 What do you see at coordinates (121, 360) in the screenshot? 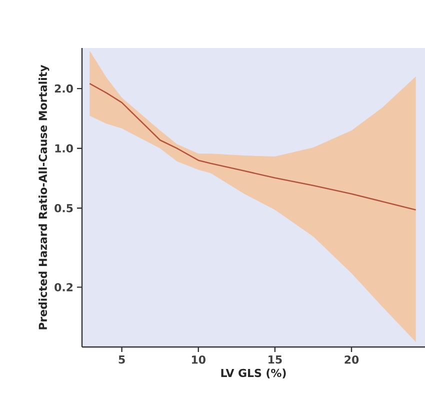
I see `x-tick-label: 5` at bounding box center [121, 360].